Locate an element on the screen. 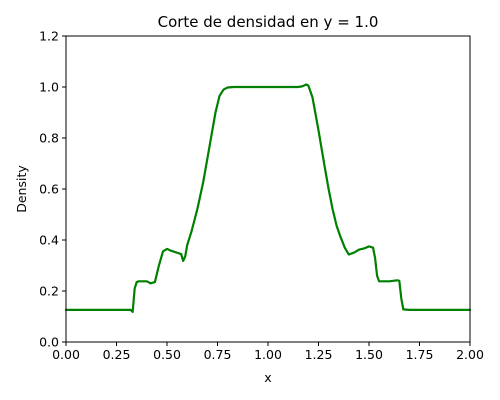  y-tick-label: 0.8 is located at coordinates (49, 138).